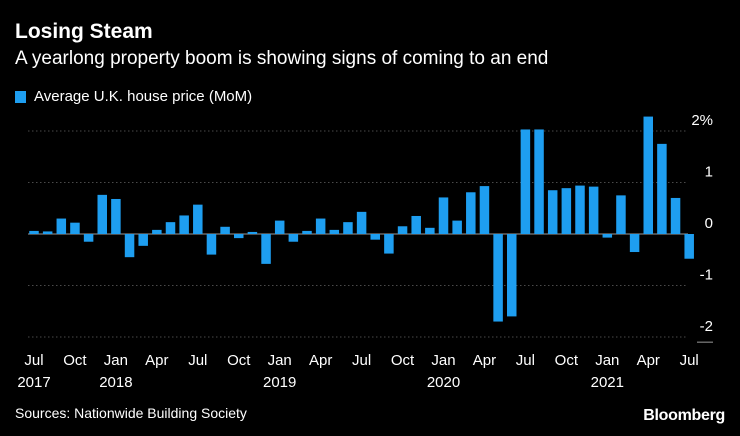 The width and height of the screenshot is (740, 436). I want to click on bloomberg-logo: Bloomberg, so click(684, 415).